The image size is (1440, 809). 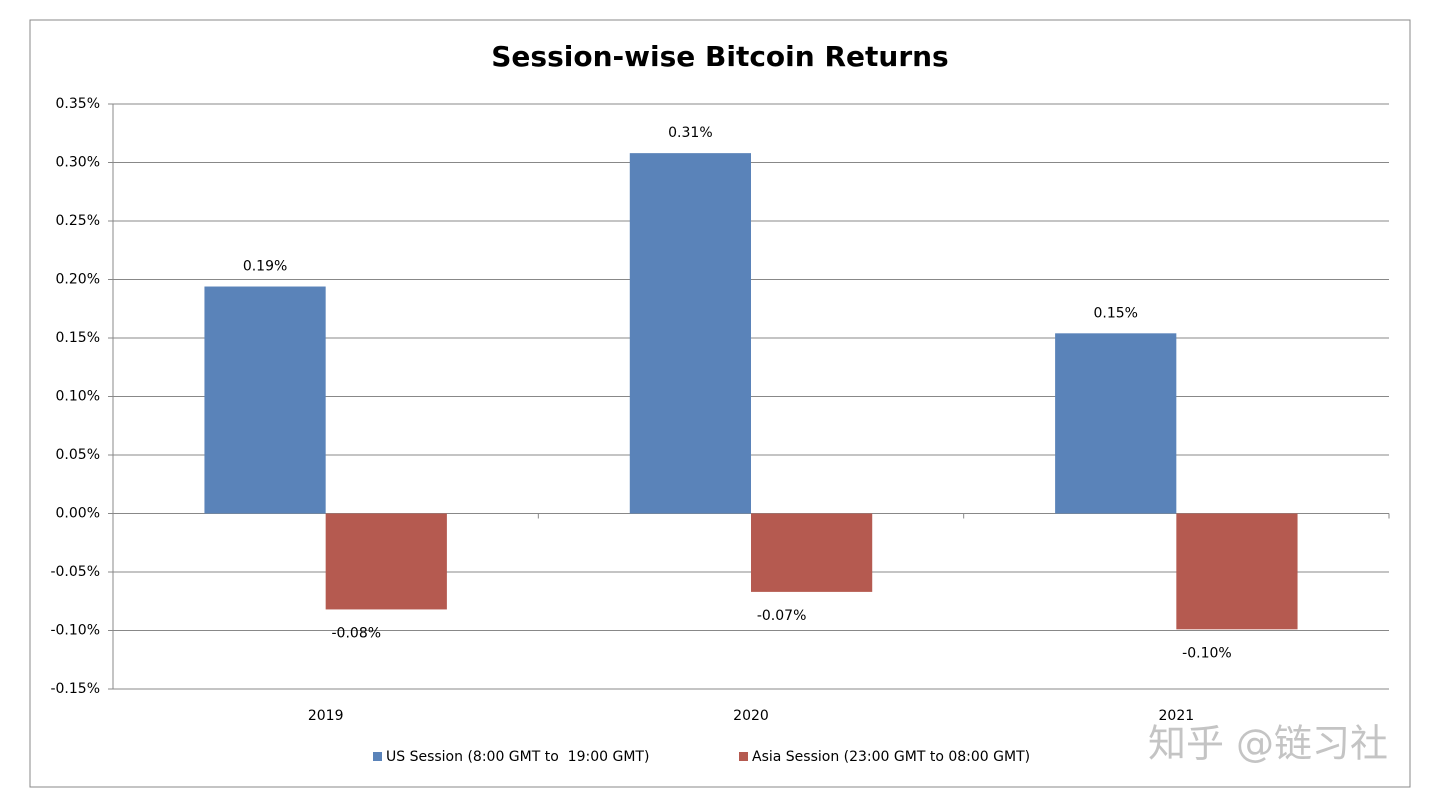 What do you see at coordinates (517, 757) in the screenshot?
I see `legend-label: US Session (8:00 GMT to 19:00 GMT)` at bounding box center [517, 757].